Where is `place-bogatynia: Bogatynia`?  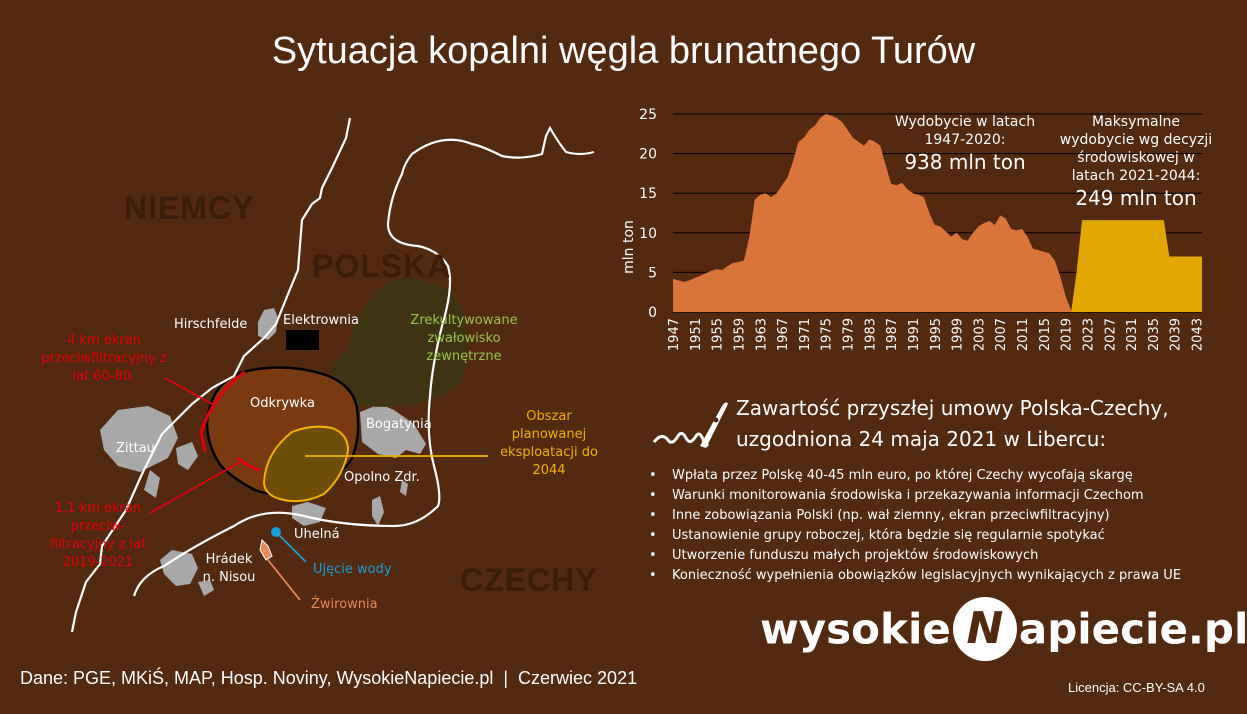 place-bogatynia: Bogatynia is located at coordinates (399, 424).